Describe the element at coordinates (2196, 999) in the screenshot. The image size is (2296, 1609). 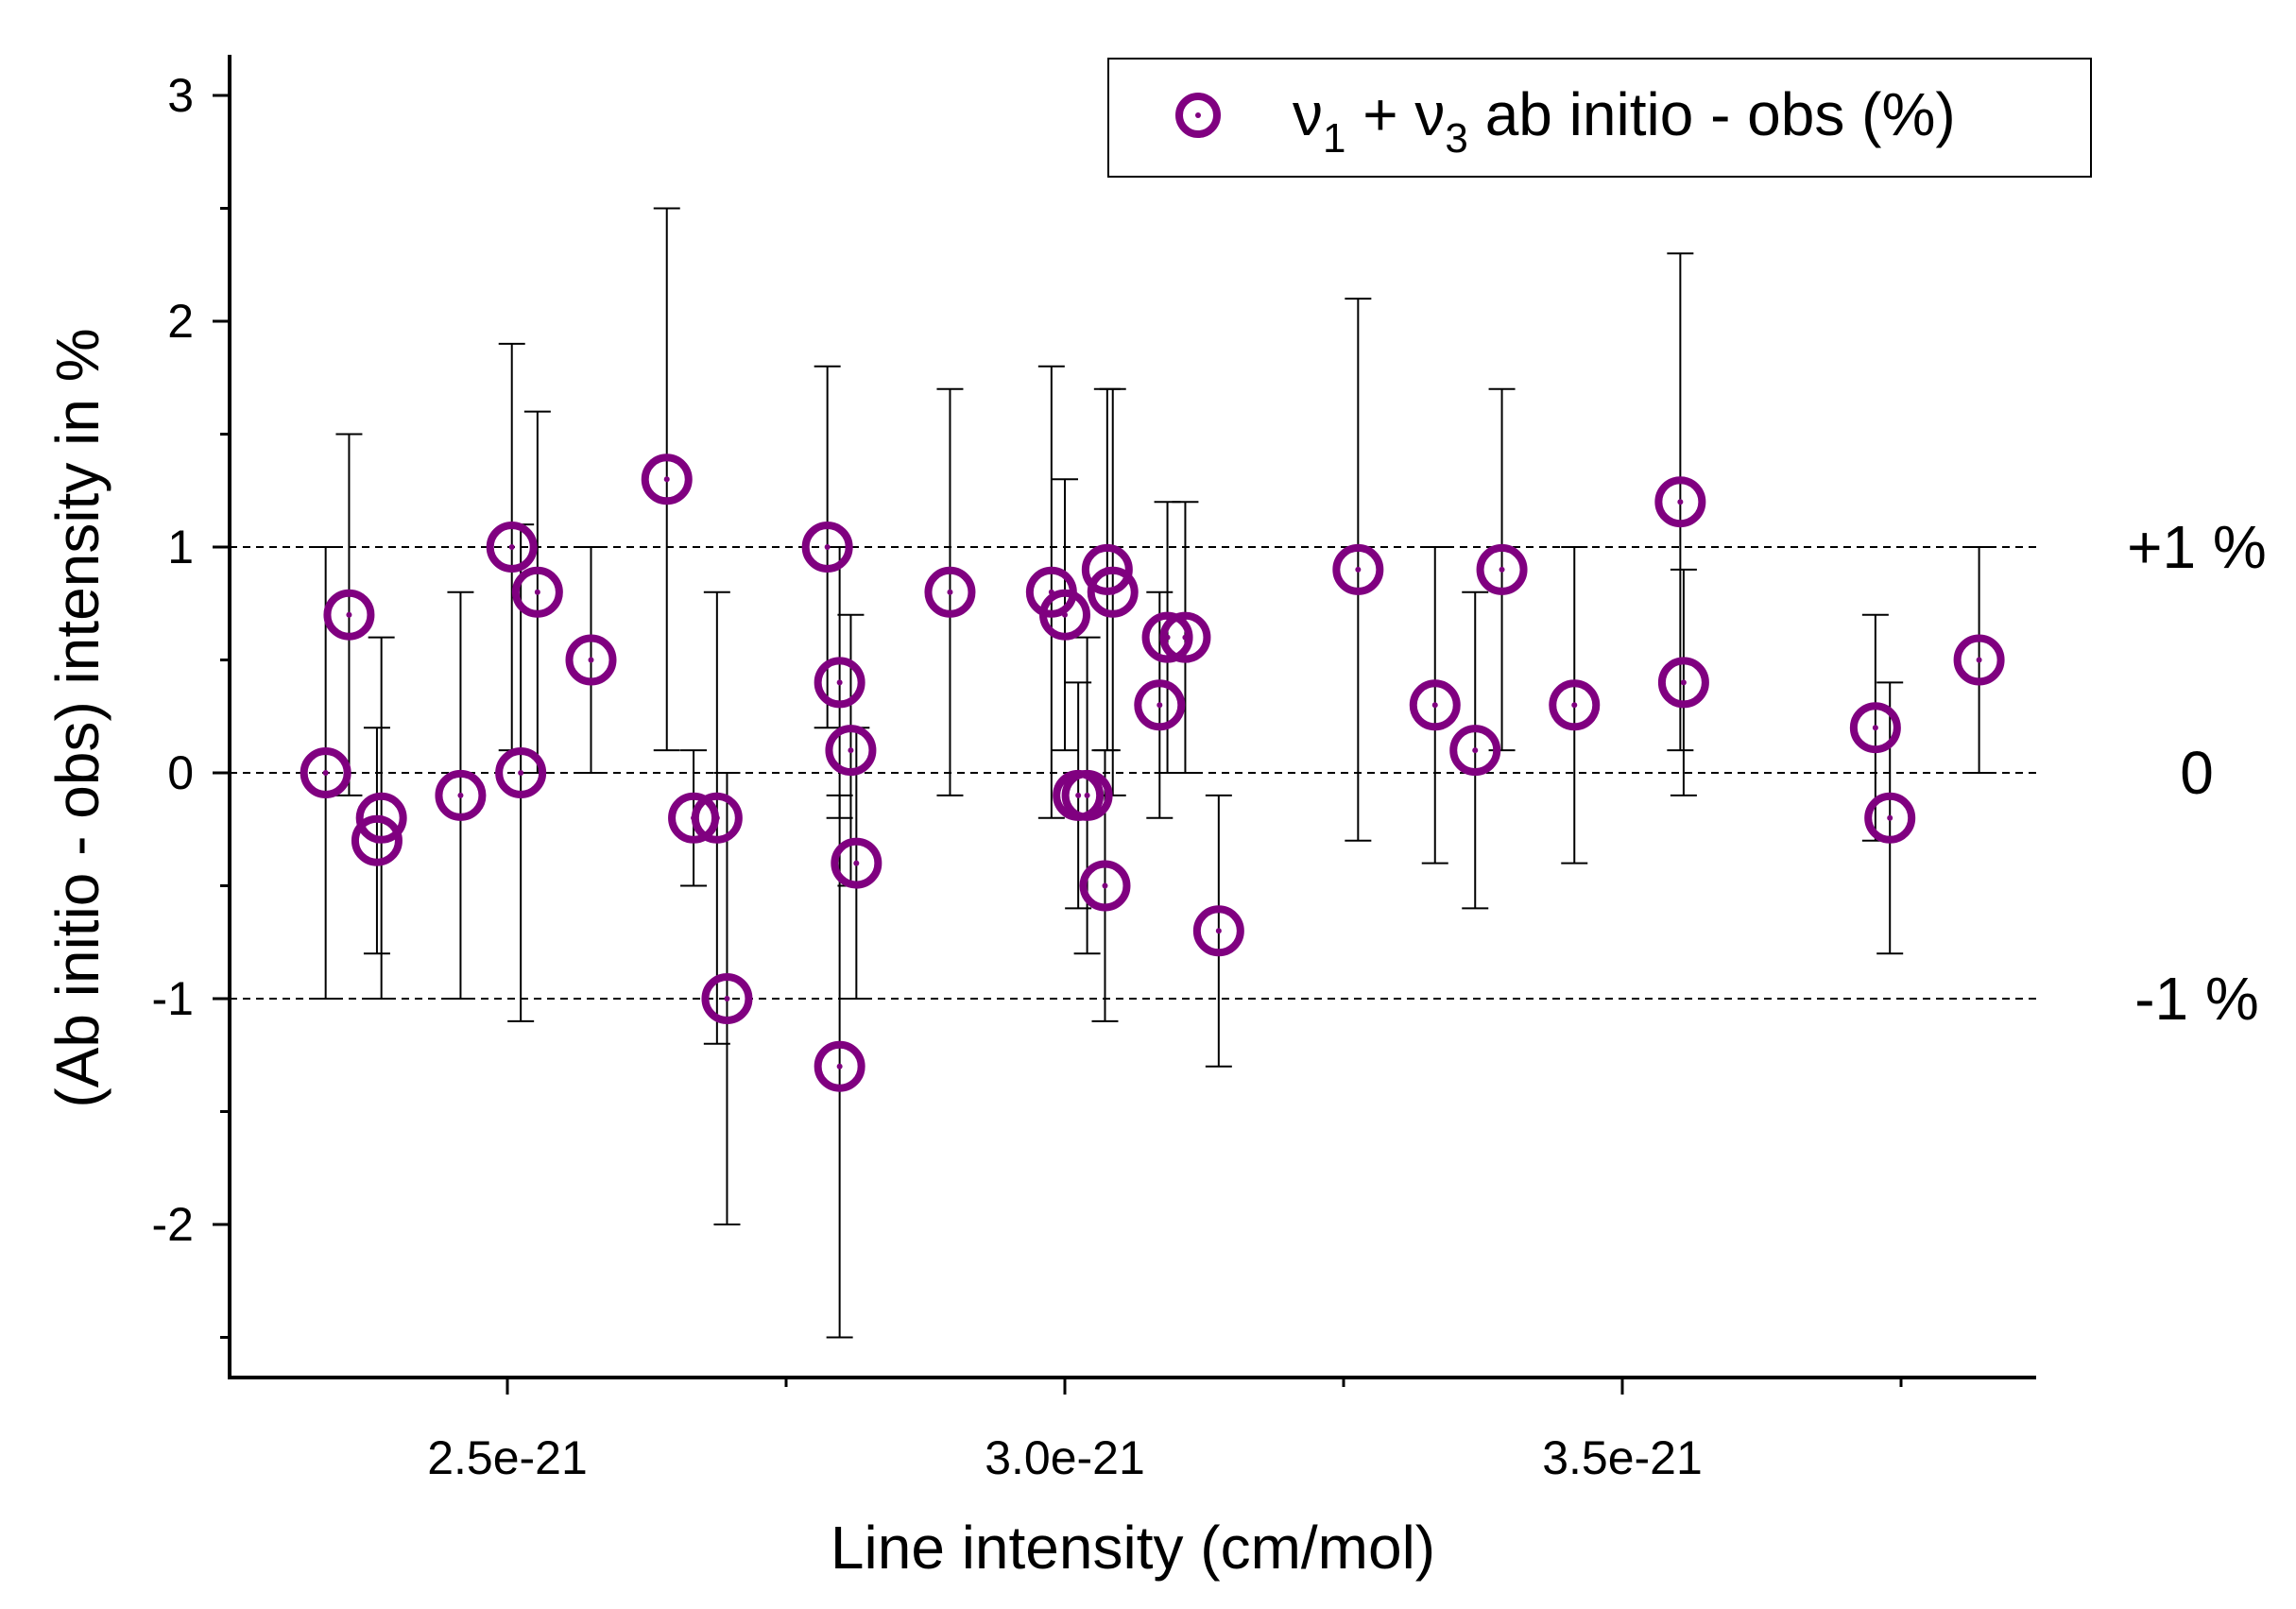
I see `reference-label: -1 %` at that location.